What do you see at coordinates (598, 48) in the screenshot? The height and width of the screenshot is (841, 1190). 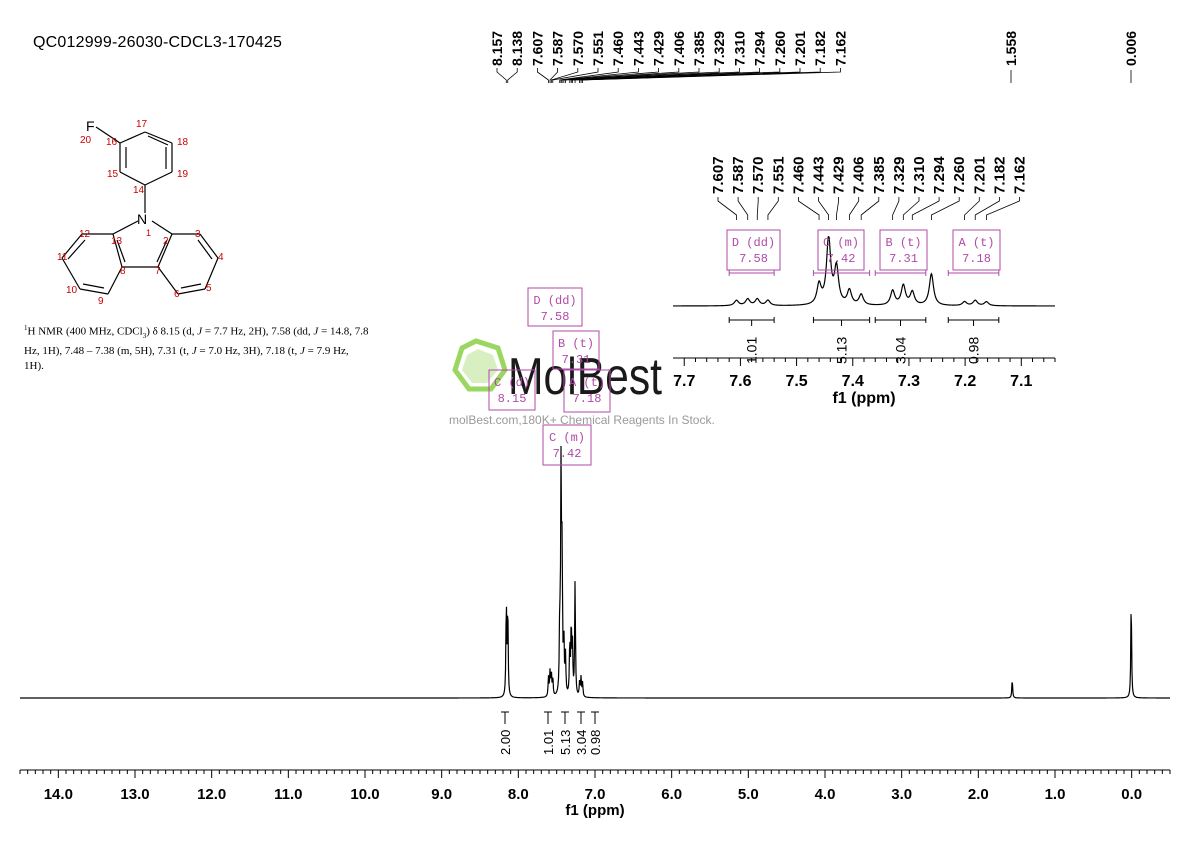 I see `main-peak-label: 7.551` at bounding box center [598, 48].